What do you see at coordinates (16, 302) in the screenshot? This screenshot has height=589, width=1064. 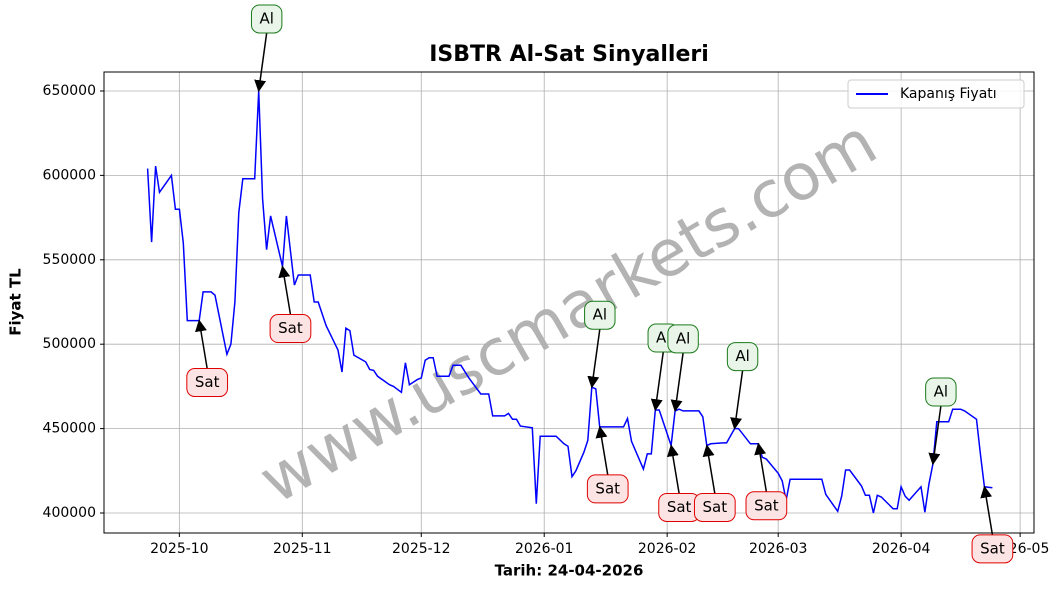 I see `y-axis-label: Fiyat TL` at bounding box center [16, 302].